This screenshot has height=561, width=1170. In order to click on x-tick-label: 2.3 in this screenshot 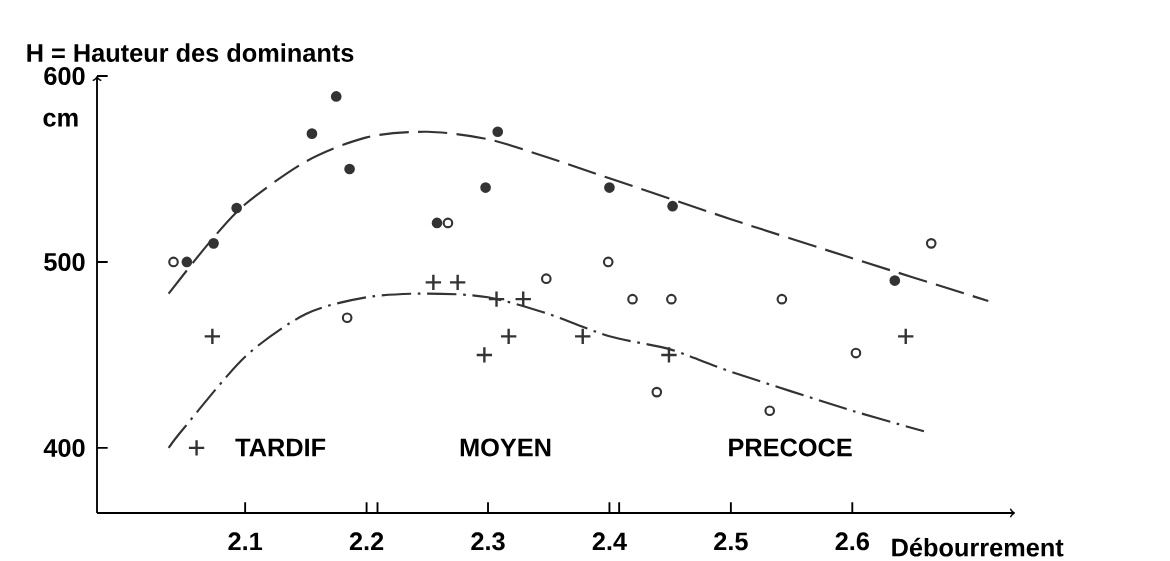, I will do `click(488, 541)`.